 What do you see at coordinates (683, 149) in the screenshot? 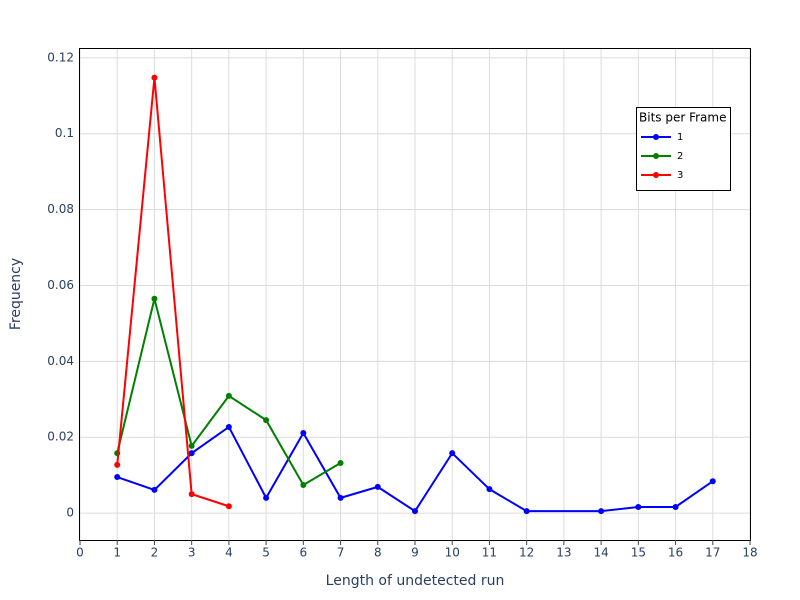
I see `legend-box` at bounding box center [683, 149].